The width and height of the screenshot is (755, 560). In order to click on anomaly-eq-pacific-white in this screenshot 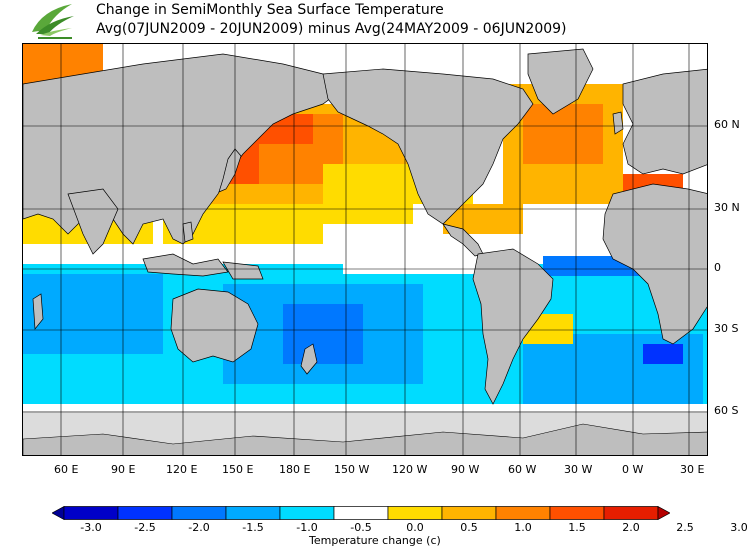, I will do `click(413, 259)`.